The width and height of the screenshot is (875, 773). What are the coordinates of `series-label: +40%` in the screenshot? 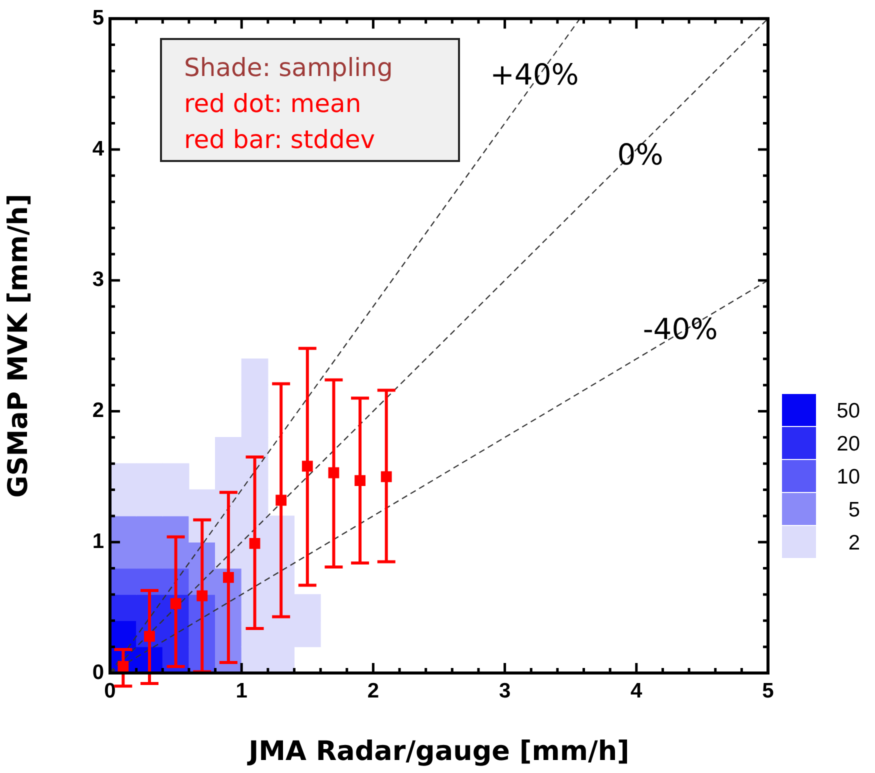 It's located at (534, 74).